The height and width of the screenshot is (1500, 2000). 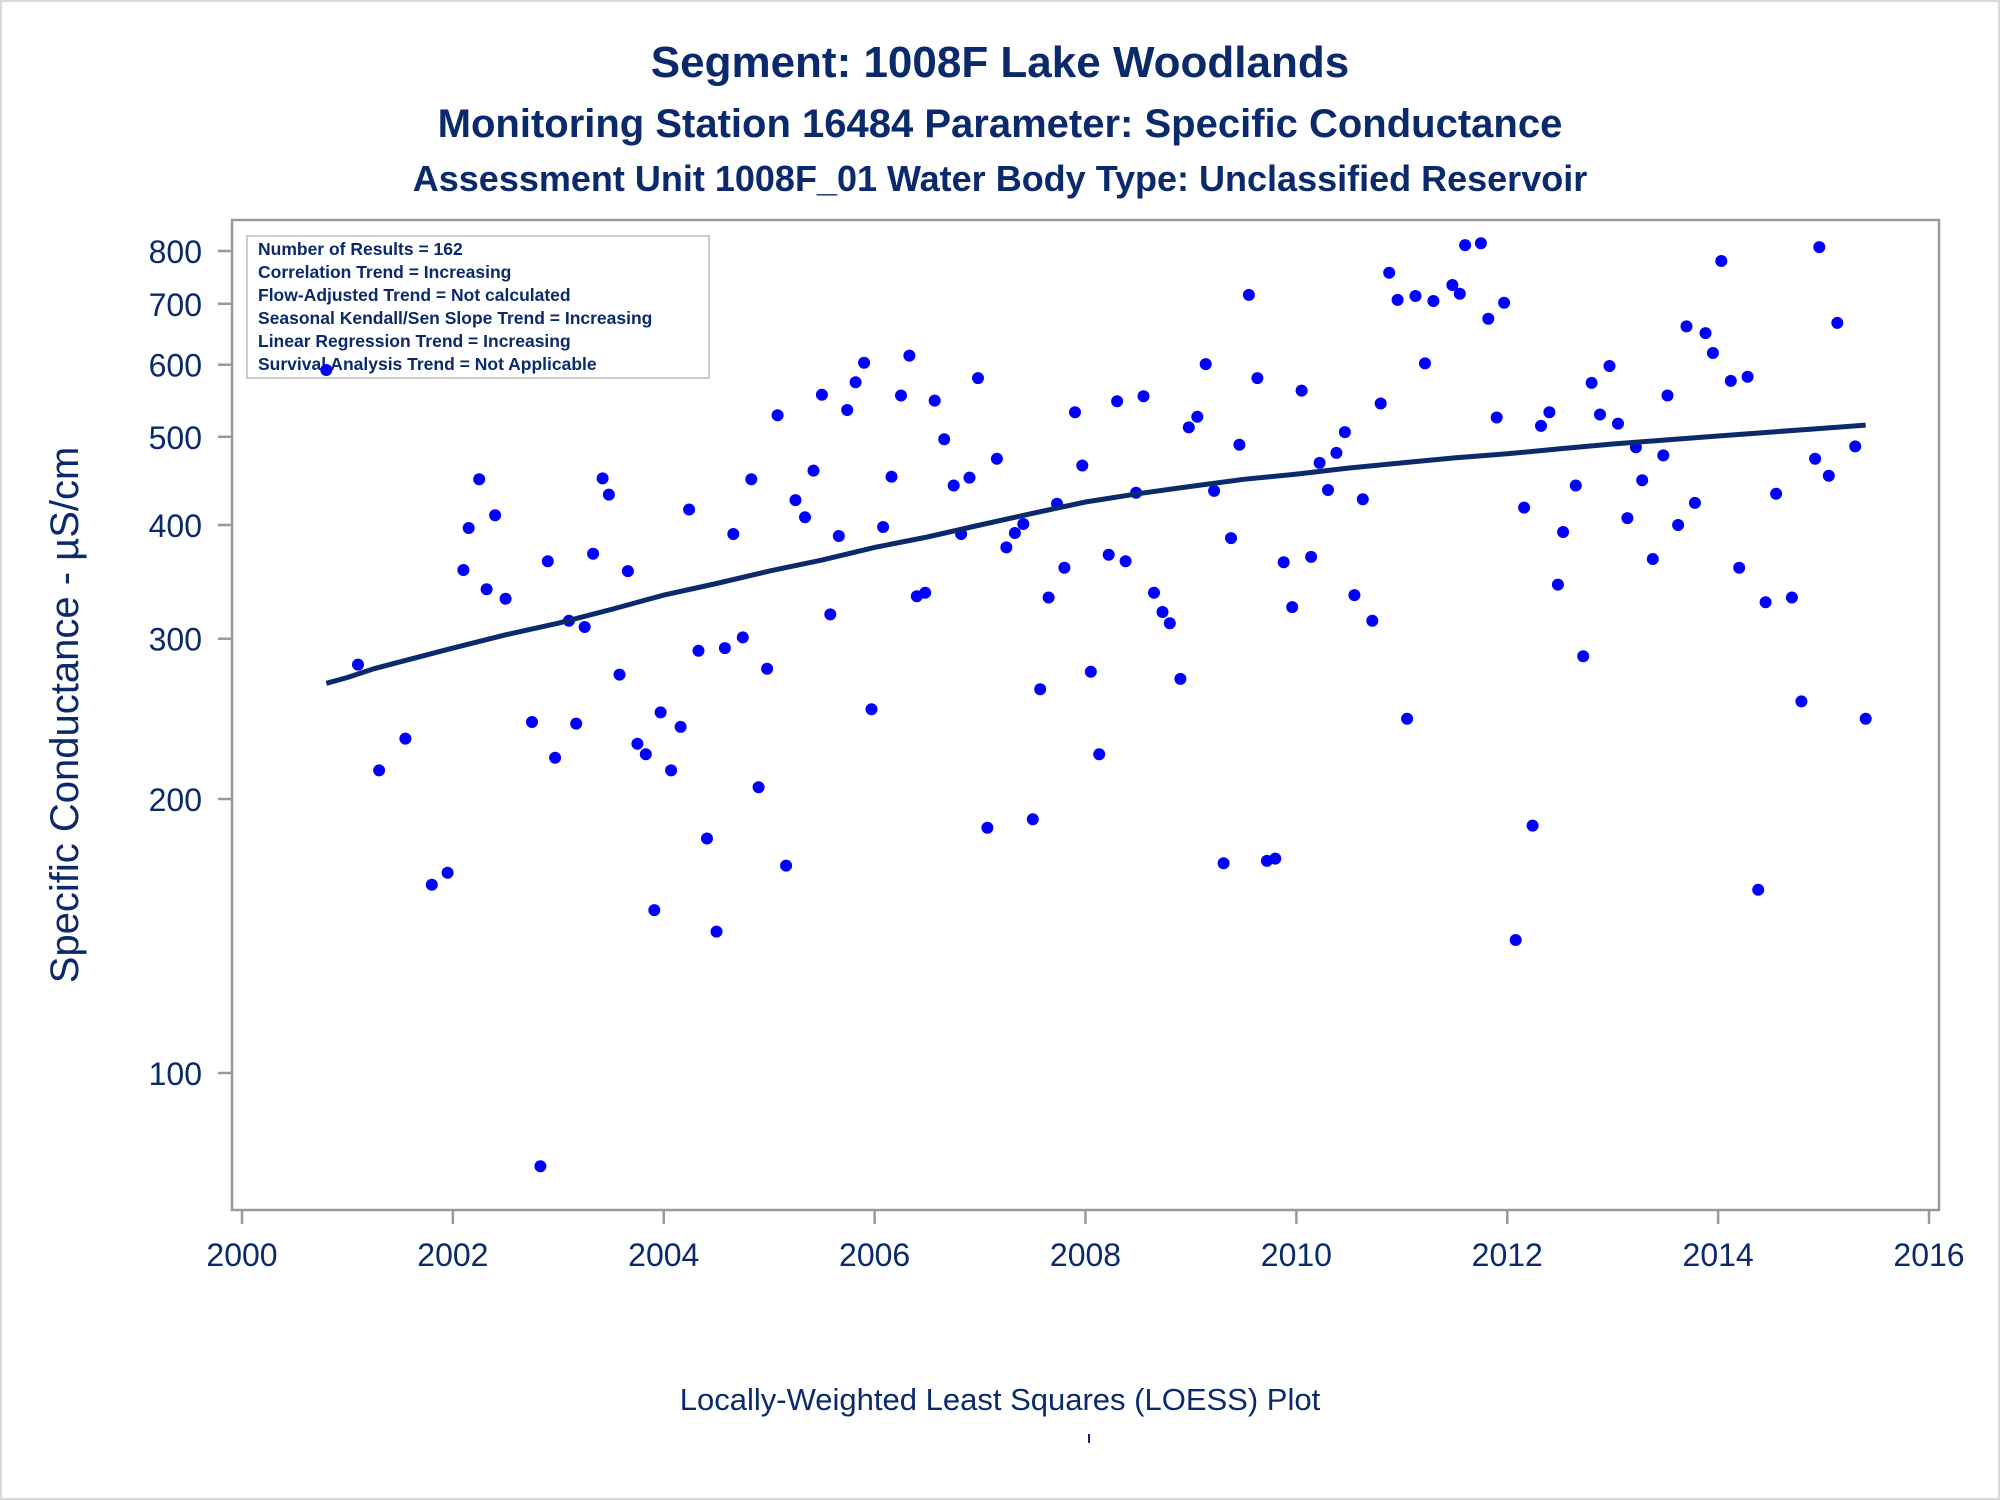 What do you see at coordinates (190, 663) in the screenshot?
I see `y-axis: 100 200 300 400 500 600 700 800` at bounding box center [190, 663].